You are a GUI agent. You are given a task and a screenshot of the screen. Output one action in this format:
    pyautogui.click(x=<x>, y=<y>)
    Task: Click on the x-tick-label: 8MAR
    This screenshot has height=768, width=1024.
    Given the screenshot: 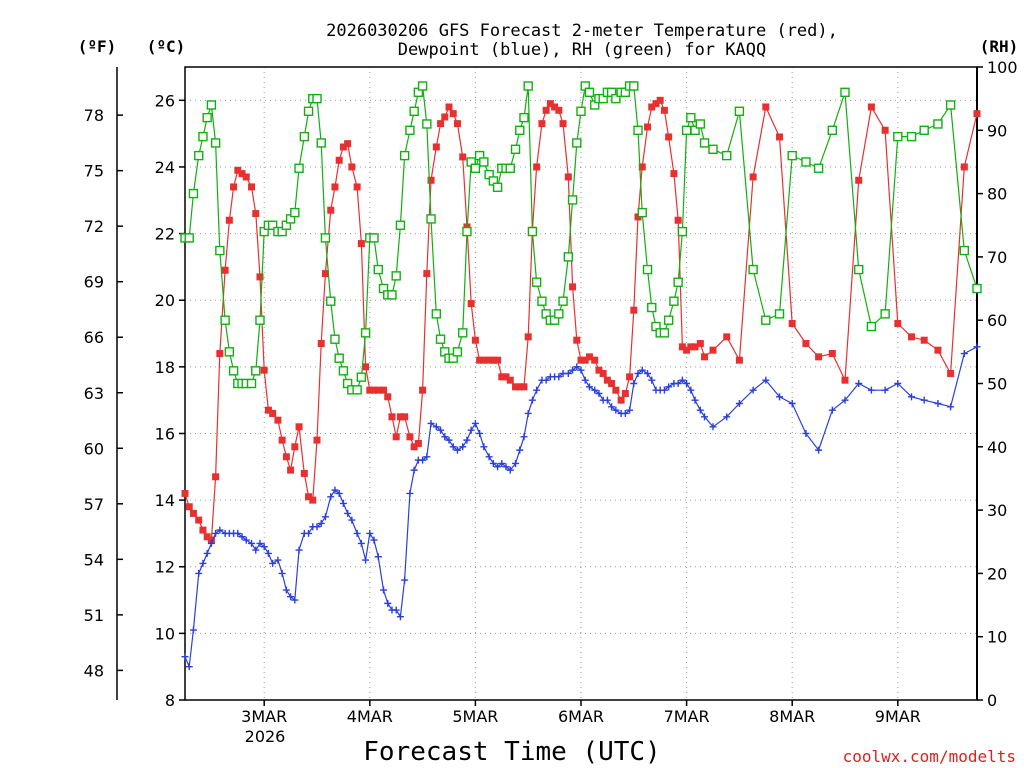 What is the action you would take?
    pyautogui.click(x=792, y=716)
    